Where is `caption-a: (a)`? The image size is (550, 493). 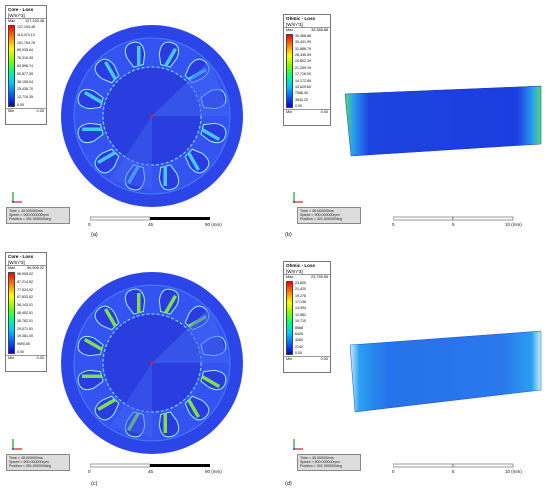 caption-a: (a) is located at coordinates (94, 235).